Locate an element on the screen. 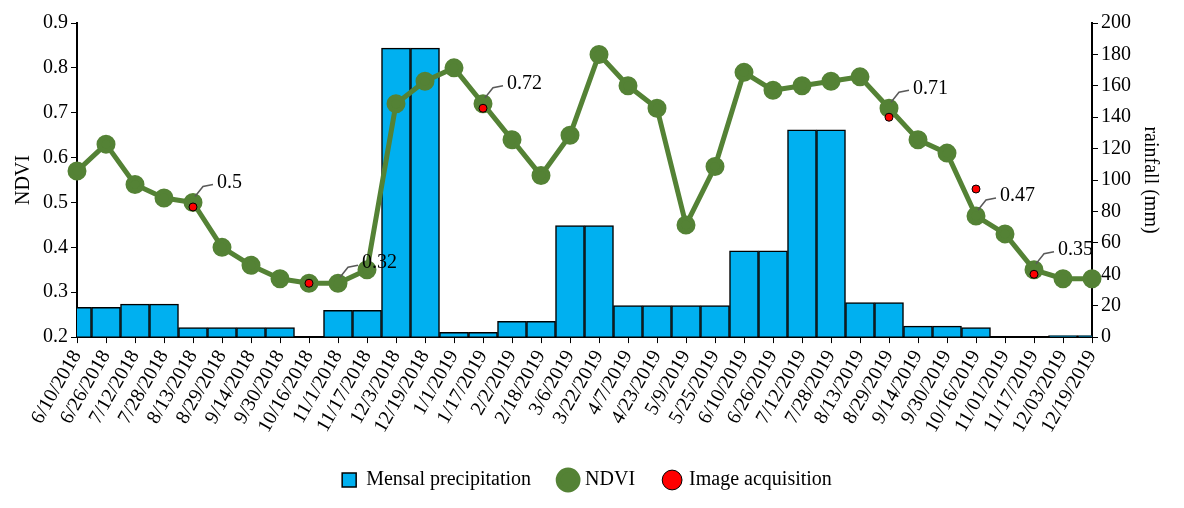 Image resolution: width=1184 pixels, height=508 pixels. y2-tick-label: 60 is located at coordinates (1111, 241).